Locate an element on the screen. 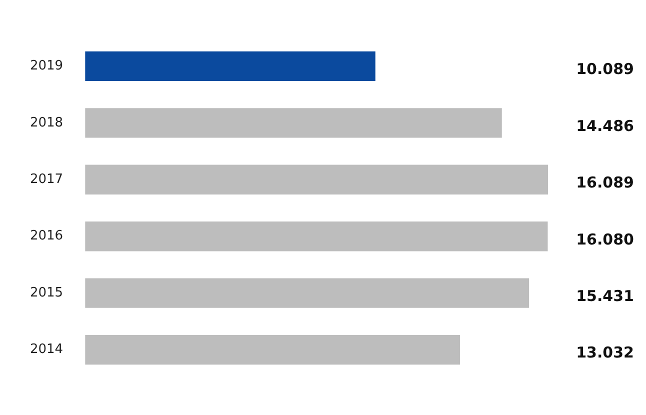 The height and width of the screenshot is (415, 646). y-tick-label: 2016 is located at coordinates (47, 236).